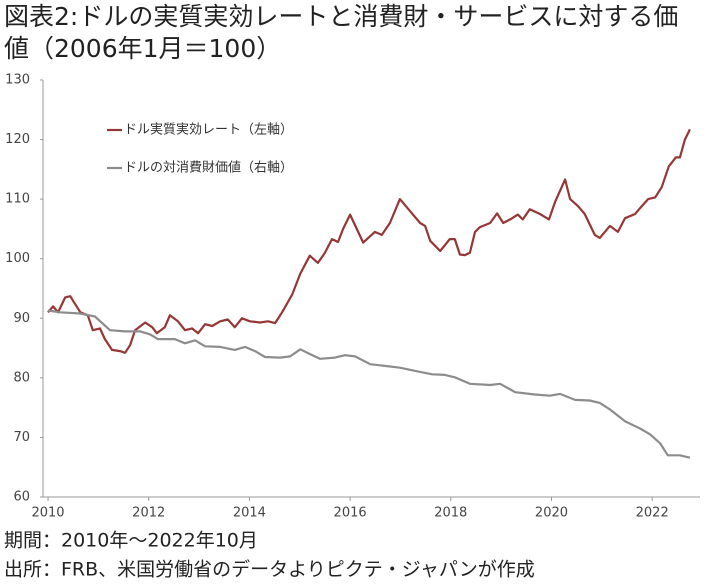 This screenshot has width=716, height=588. What do you see at coordinates (17, 258) in the screenshot?
I see `y-tick-label: 100` at bounding box center [17, 258].